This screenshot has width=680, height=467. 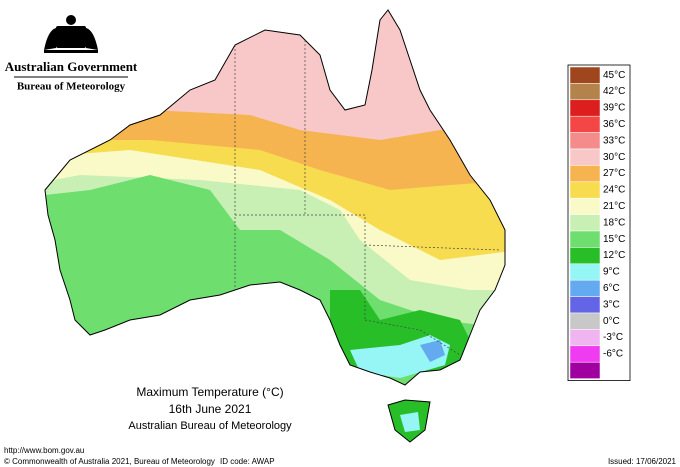 What do you see at coordinates (71, 34) in the screenshot?
I see `crest` at bounding box center [71, 34].